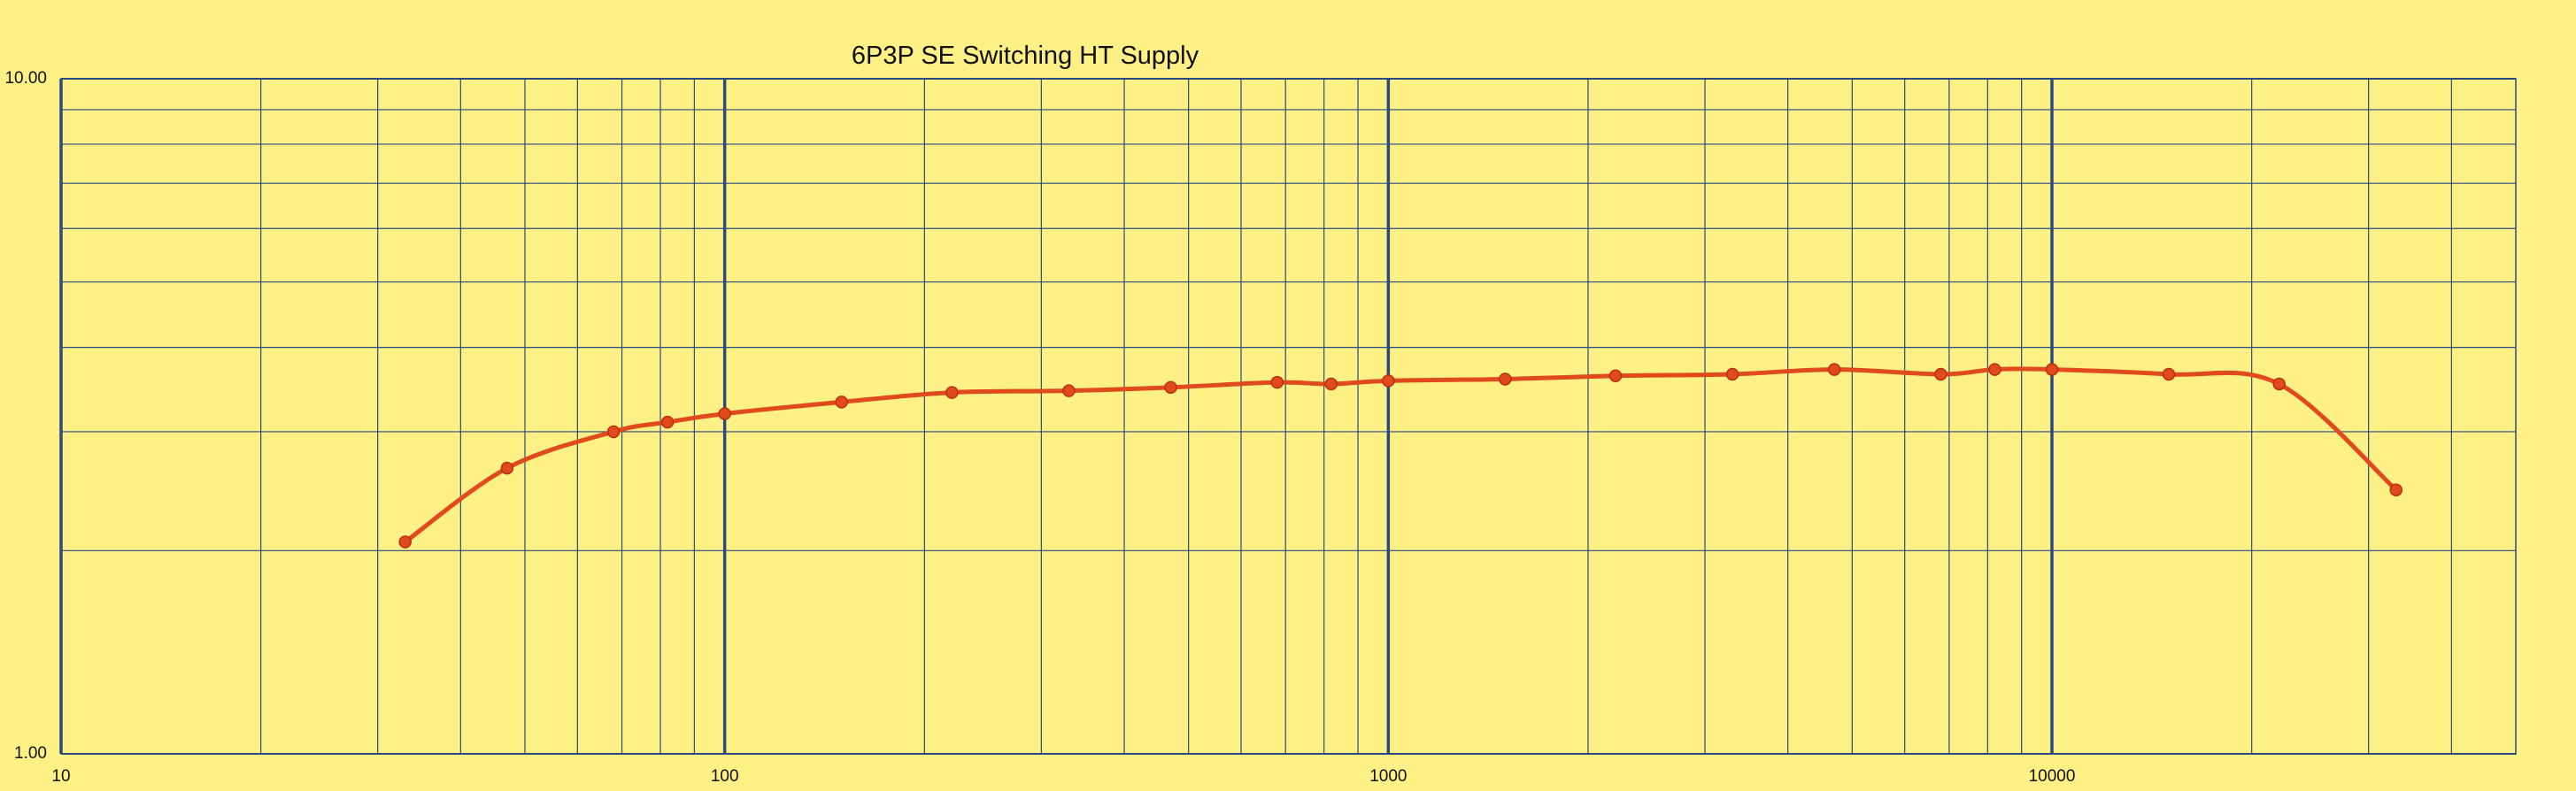  Describe the element at coordinates (60, 777) in the screenshot. I see `x-tick-label: 10` at that location.